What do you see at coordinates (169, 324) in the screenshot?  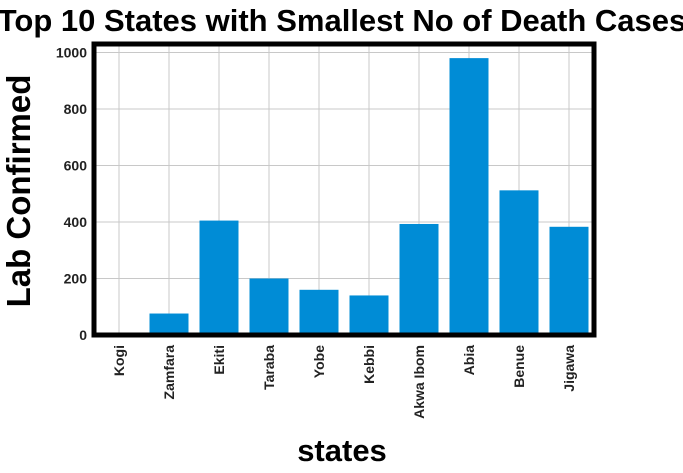 I see `bar-zamfara` at bounding box center [169, 324].